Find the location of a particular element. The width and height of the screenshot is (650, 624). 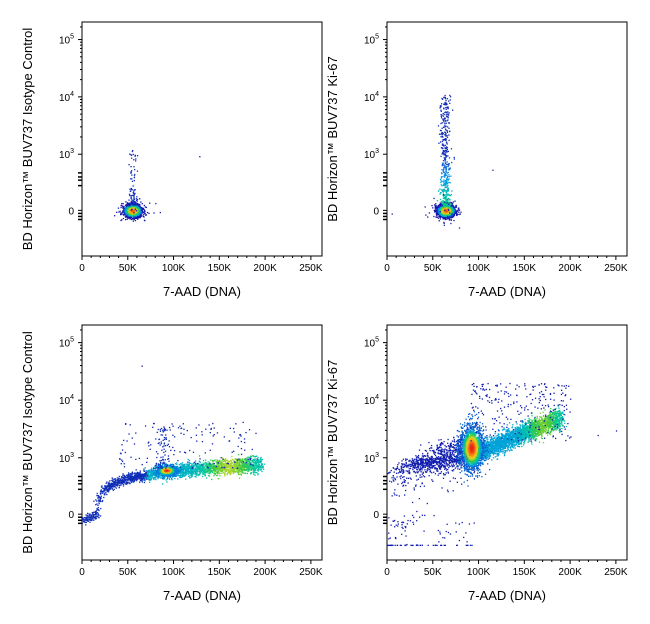

x-tick-label: 250K is located at coordinates (311, 572).